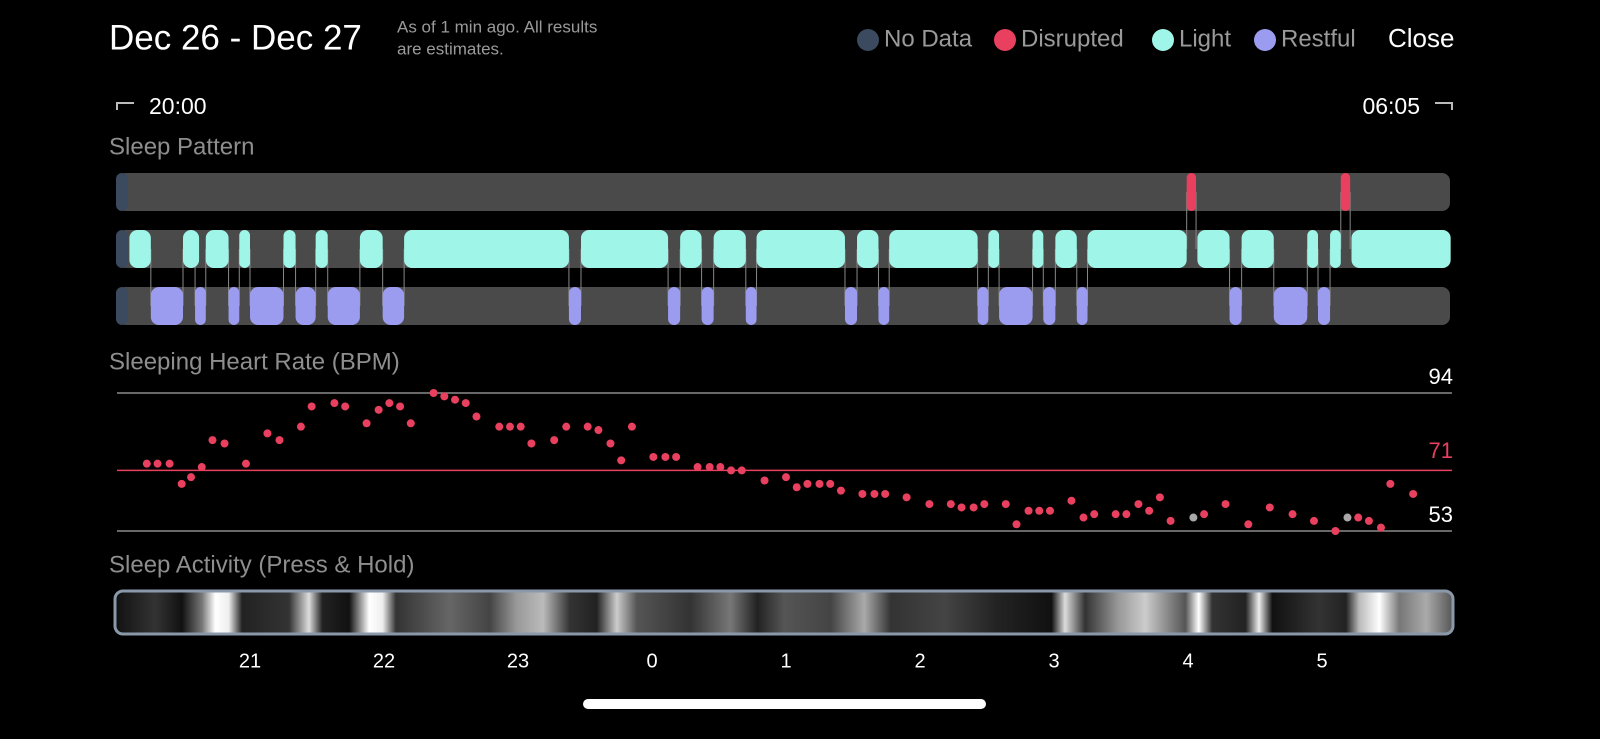 The image size is (1600, 739). Describe the element at coordinates (785, 661) in the screenshot. I see `x-tick-label: 1` at that location.